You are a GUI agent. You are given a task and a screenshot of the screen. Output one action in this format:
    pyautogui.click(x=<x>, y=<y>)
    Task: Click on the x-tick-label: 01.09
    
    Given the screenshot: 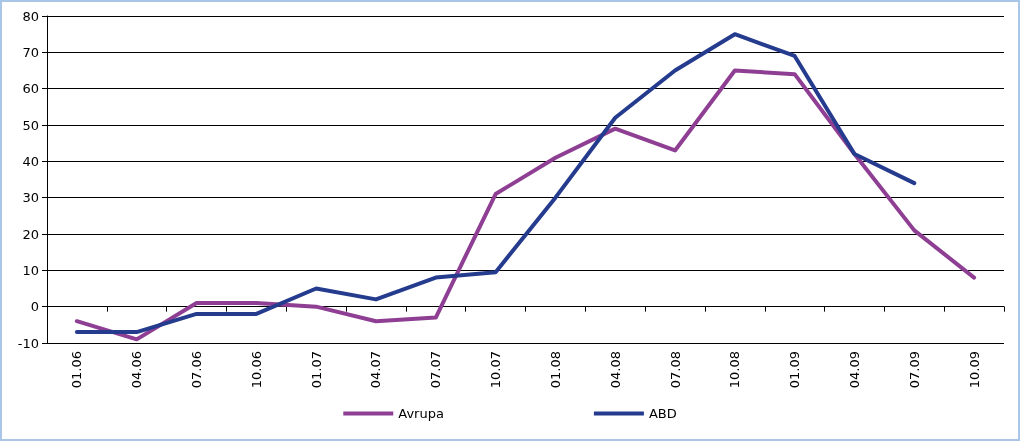 What is the action you would take?
    pyautogui.click(x=795, y=370)
    